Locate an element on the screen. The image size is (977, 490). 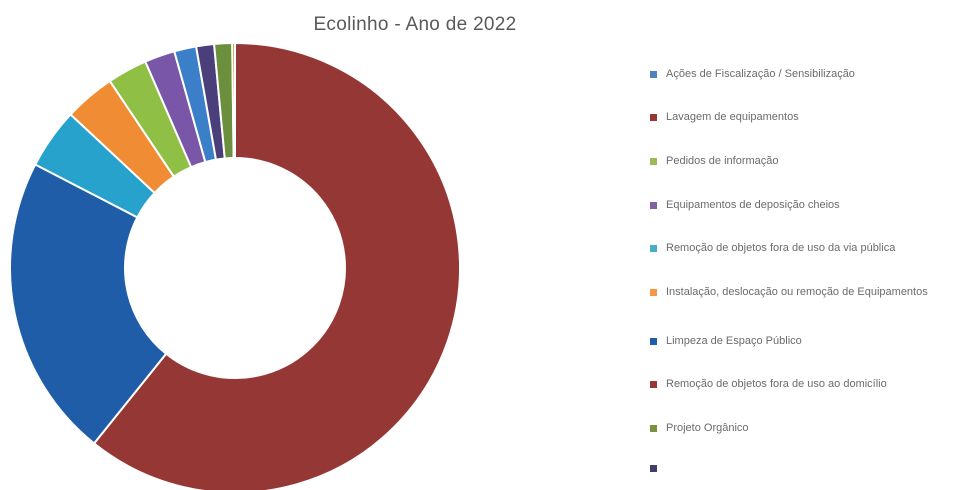
legend-label: Ações de Fiscalização / Sensibilização is located at coordinates (760, 74).